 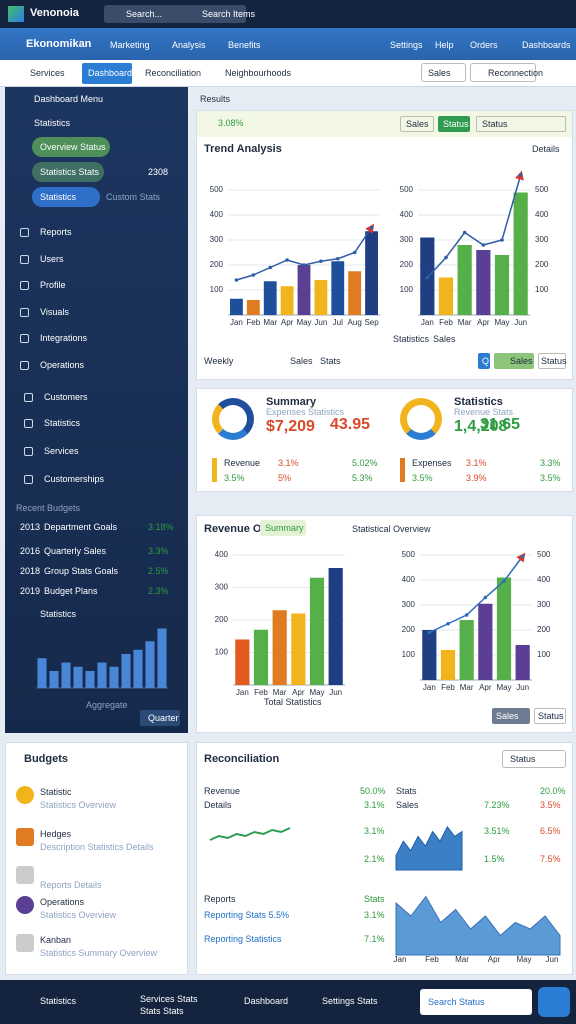 I want to click on active-tab, so click(x=107, y=73).